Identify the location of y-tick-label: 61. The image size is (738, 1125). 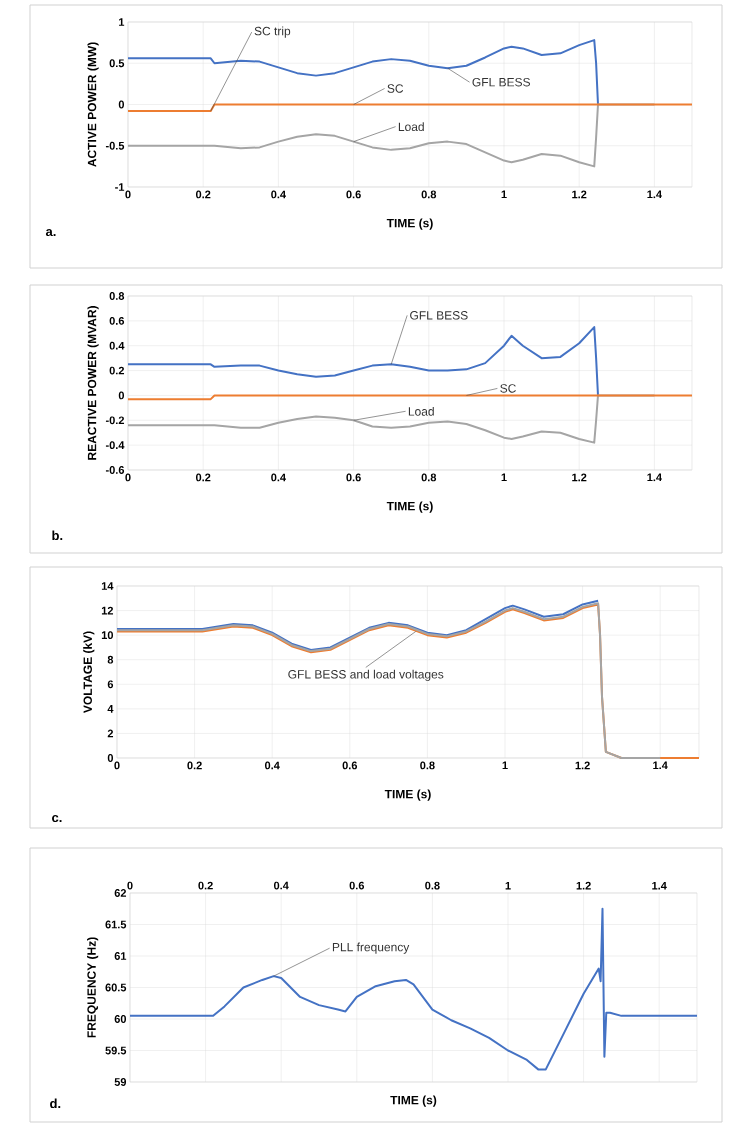
(120, 956).